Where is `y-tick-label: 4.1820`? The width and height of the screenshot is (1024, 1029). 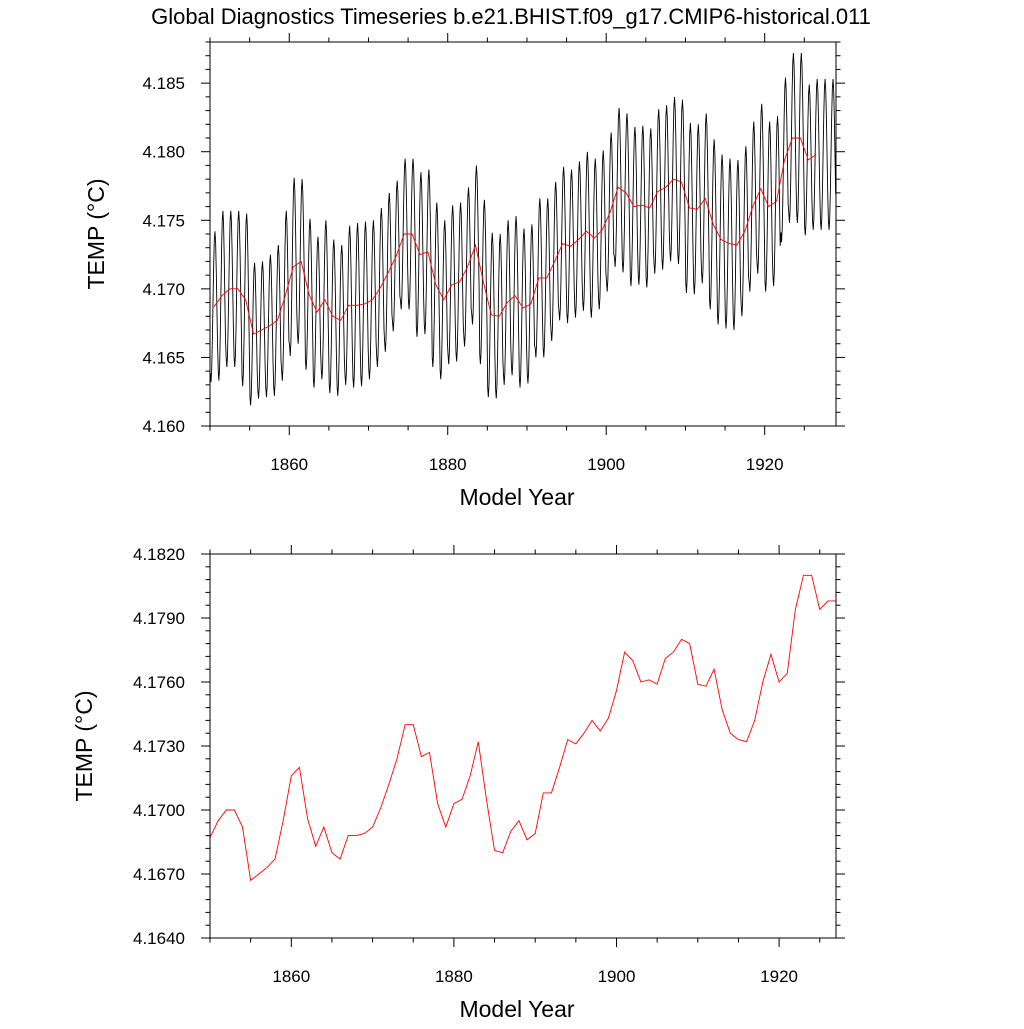 y-tick-label: 4.1820 is located at coordinates (159, 554).